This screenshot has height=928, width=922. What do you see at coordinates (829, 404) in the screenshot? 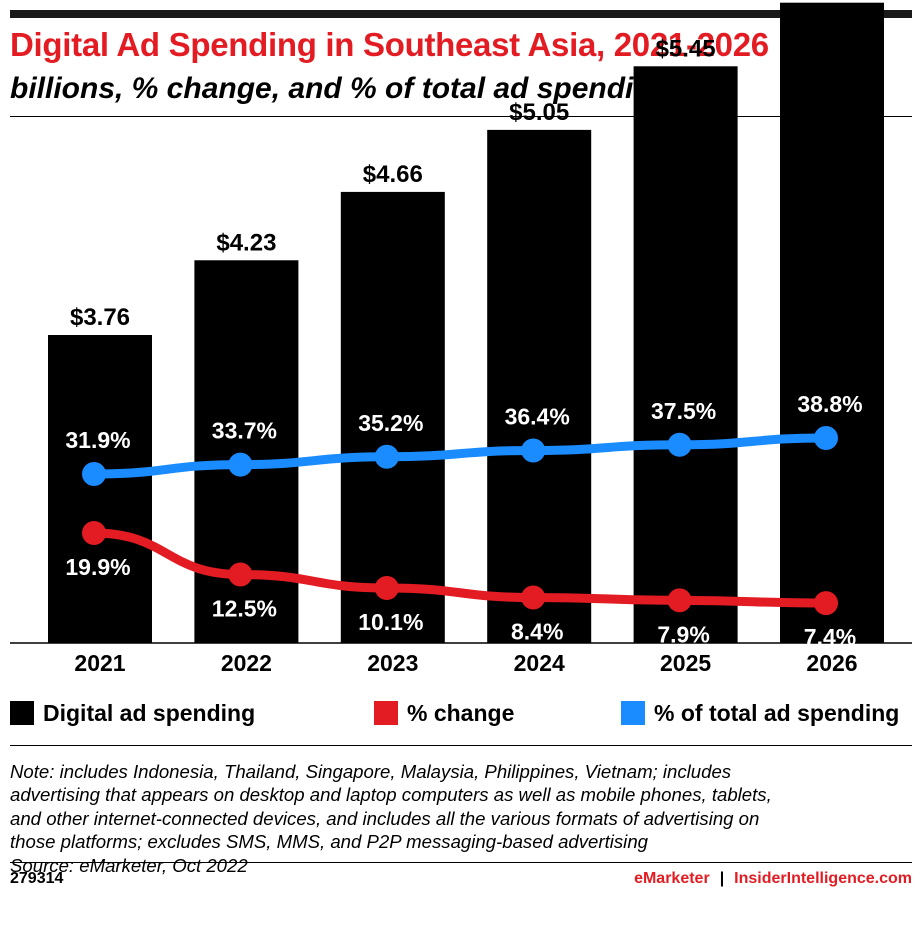
I see `share-label-2026: 38.8%` at bounding box center [829, 404].